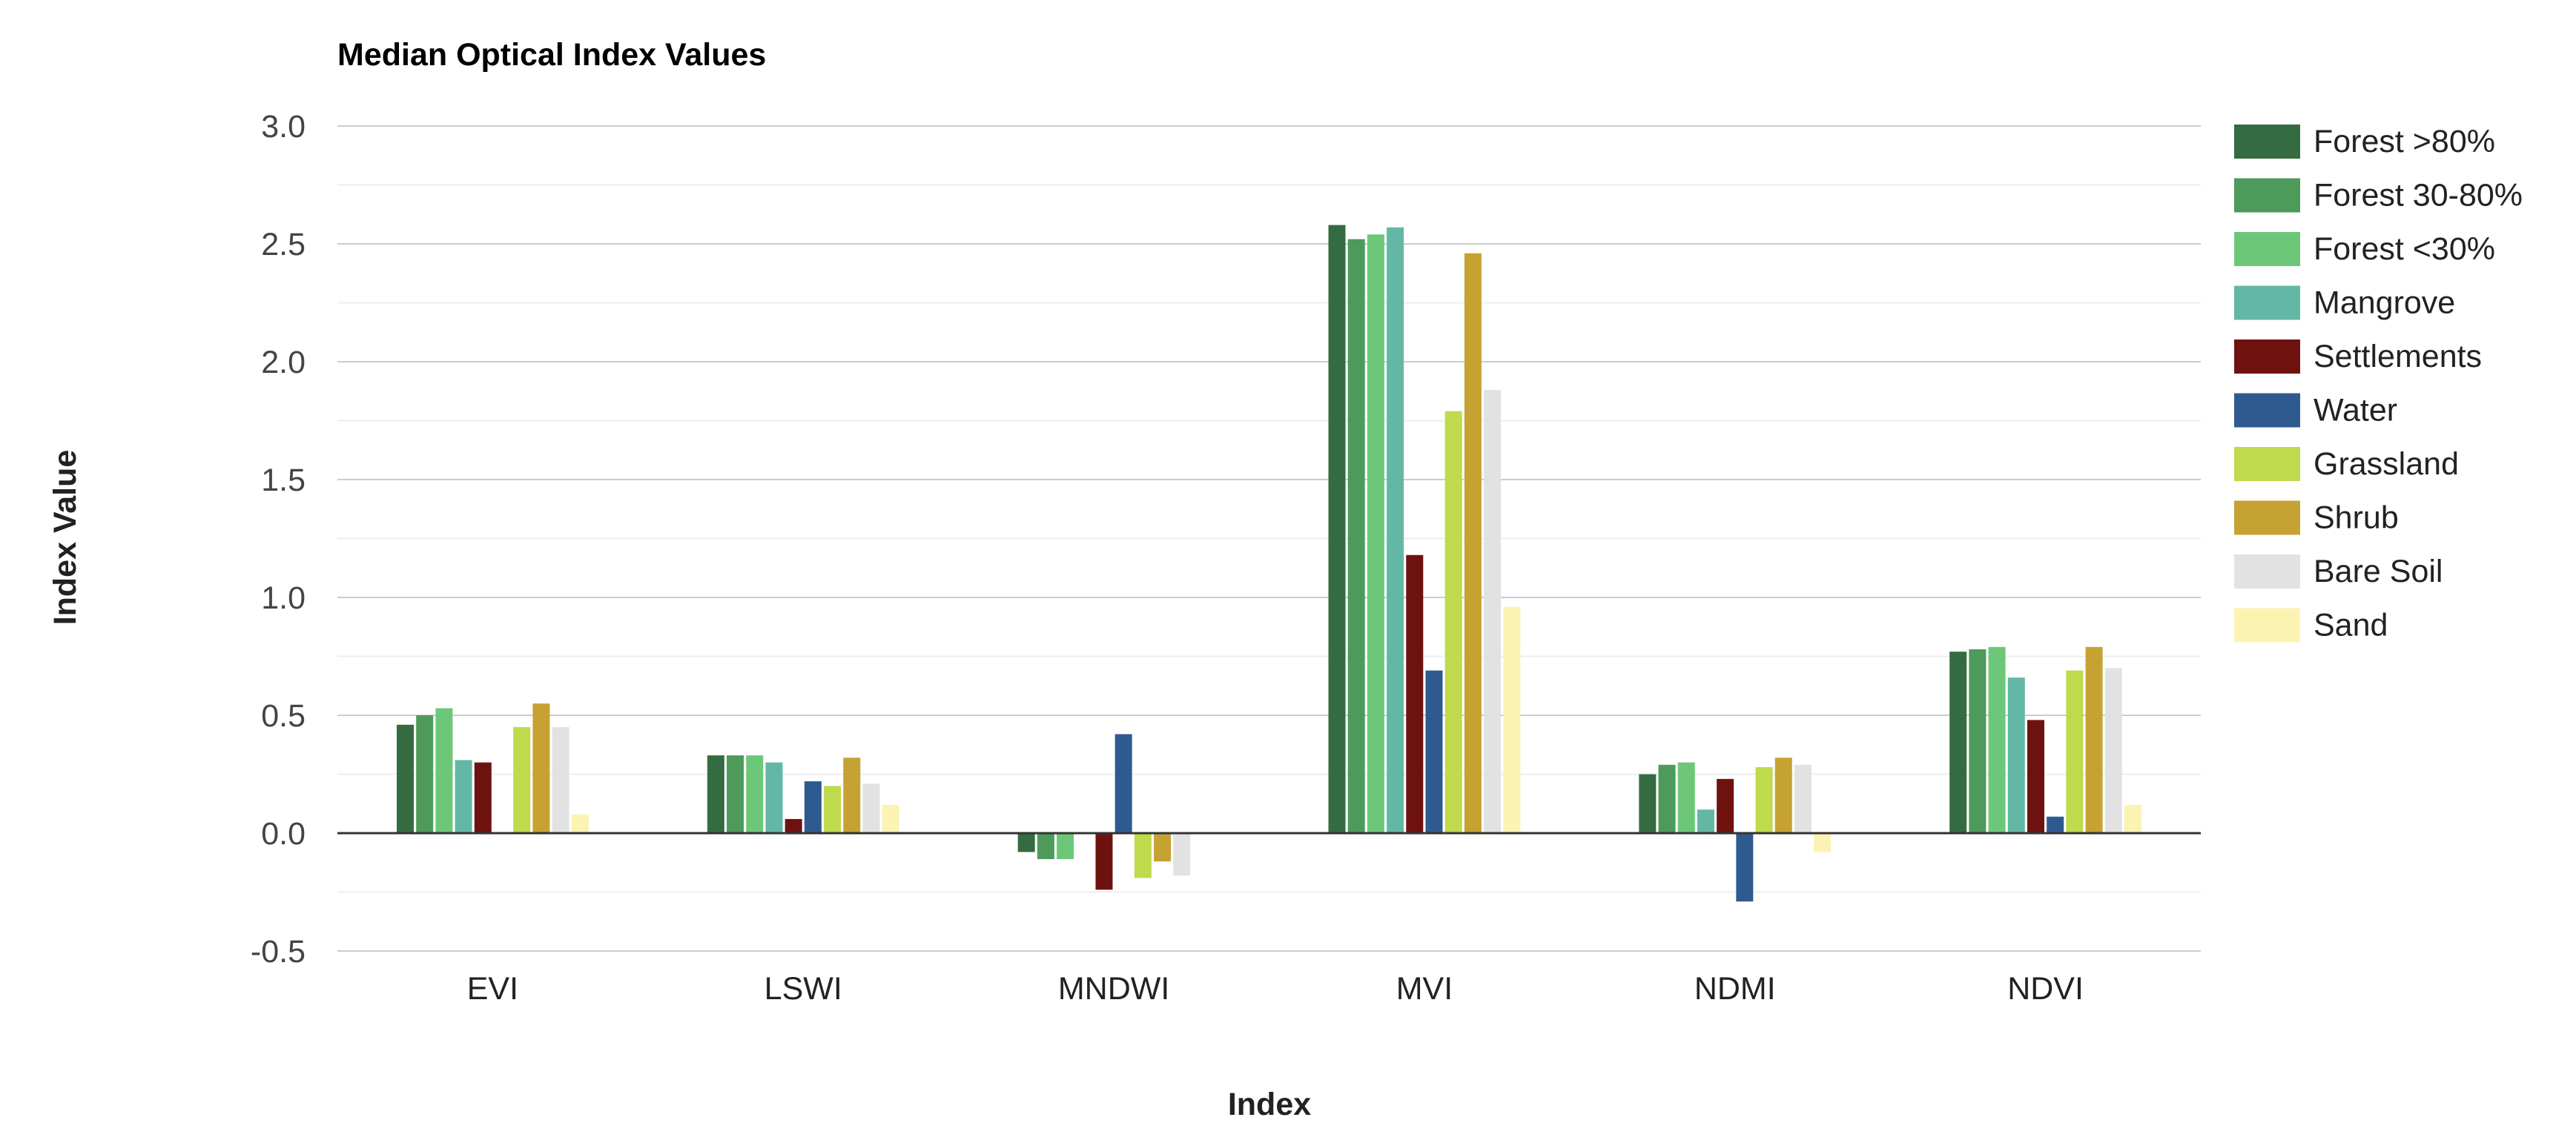  Describe the element at coordinates (2355, 410) in the screenshot. I see `legend-label: Water` at that location.